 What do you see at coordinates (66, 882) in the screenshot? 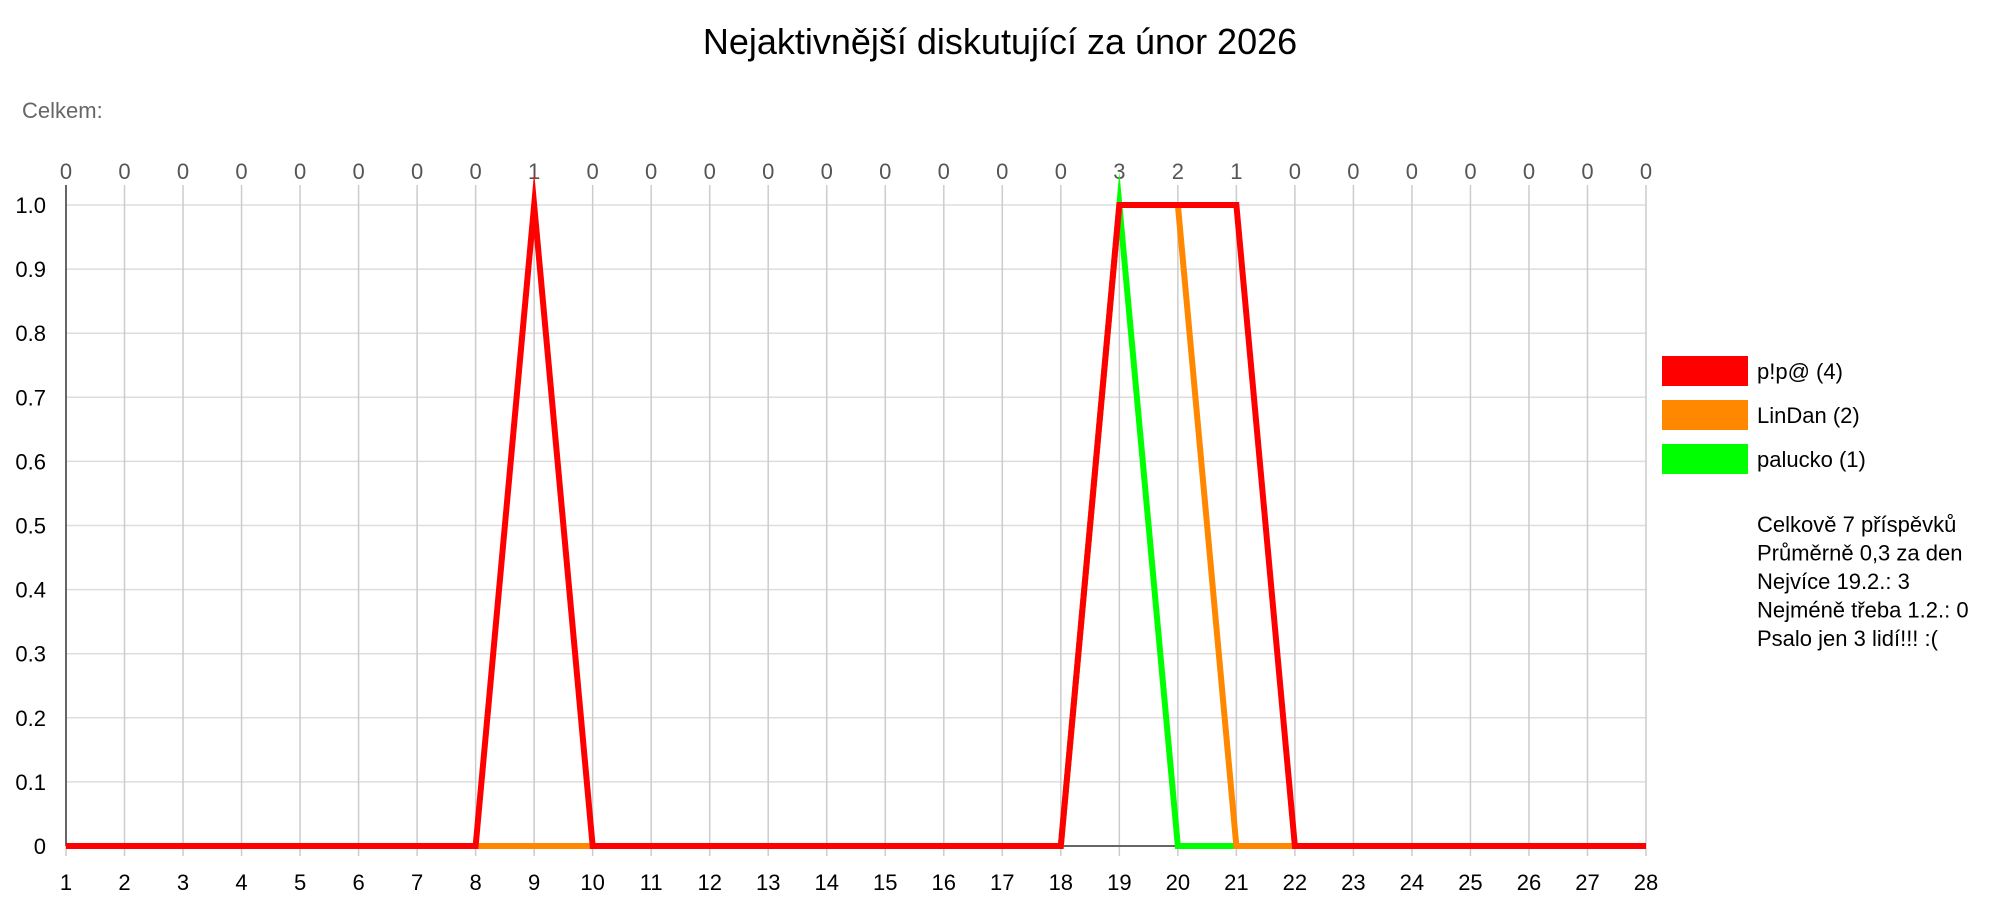
I see `x-tick-label: 1` at bounding box center [66, 882].